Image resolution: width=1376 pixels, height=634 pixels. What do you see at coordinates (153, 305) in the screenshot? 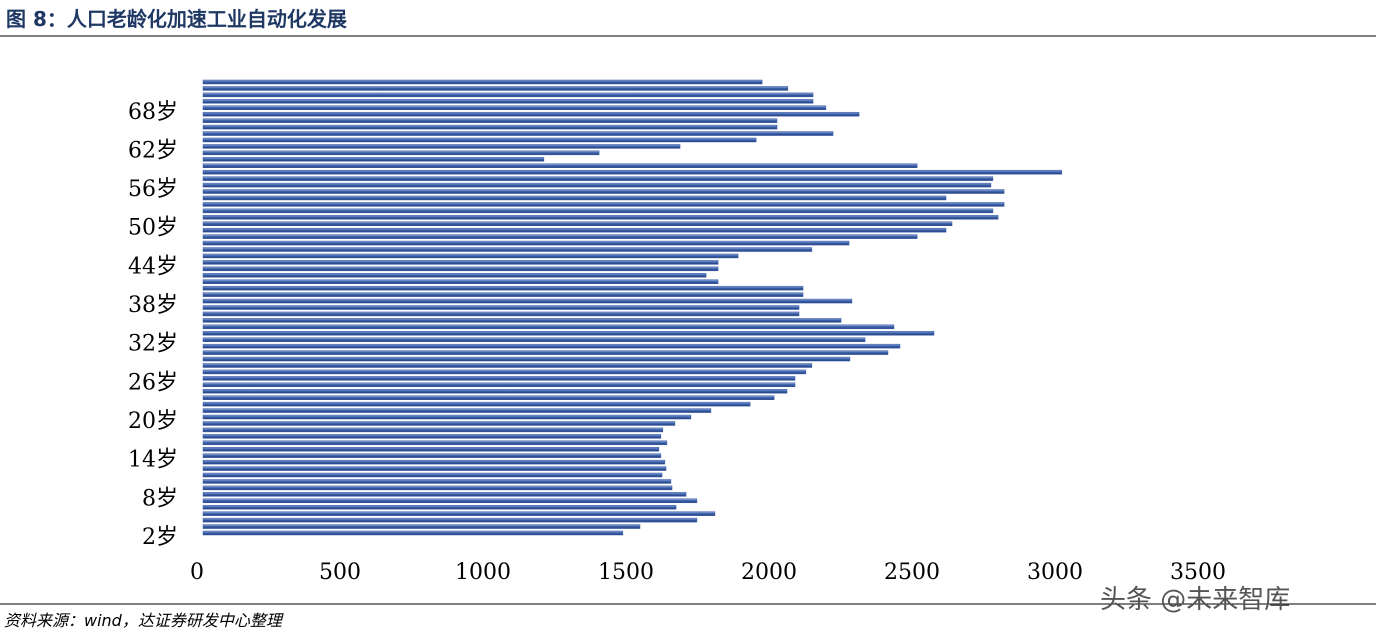
I see `y-tick-label: 38岁` at bounding box center [153, 305].